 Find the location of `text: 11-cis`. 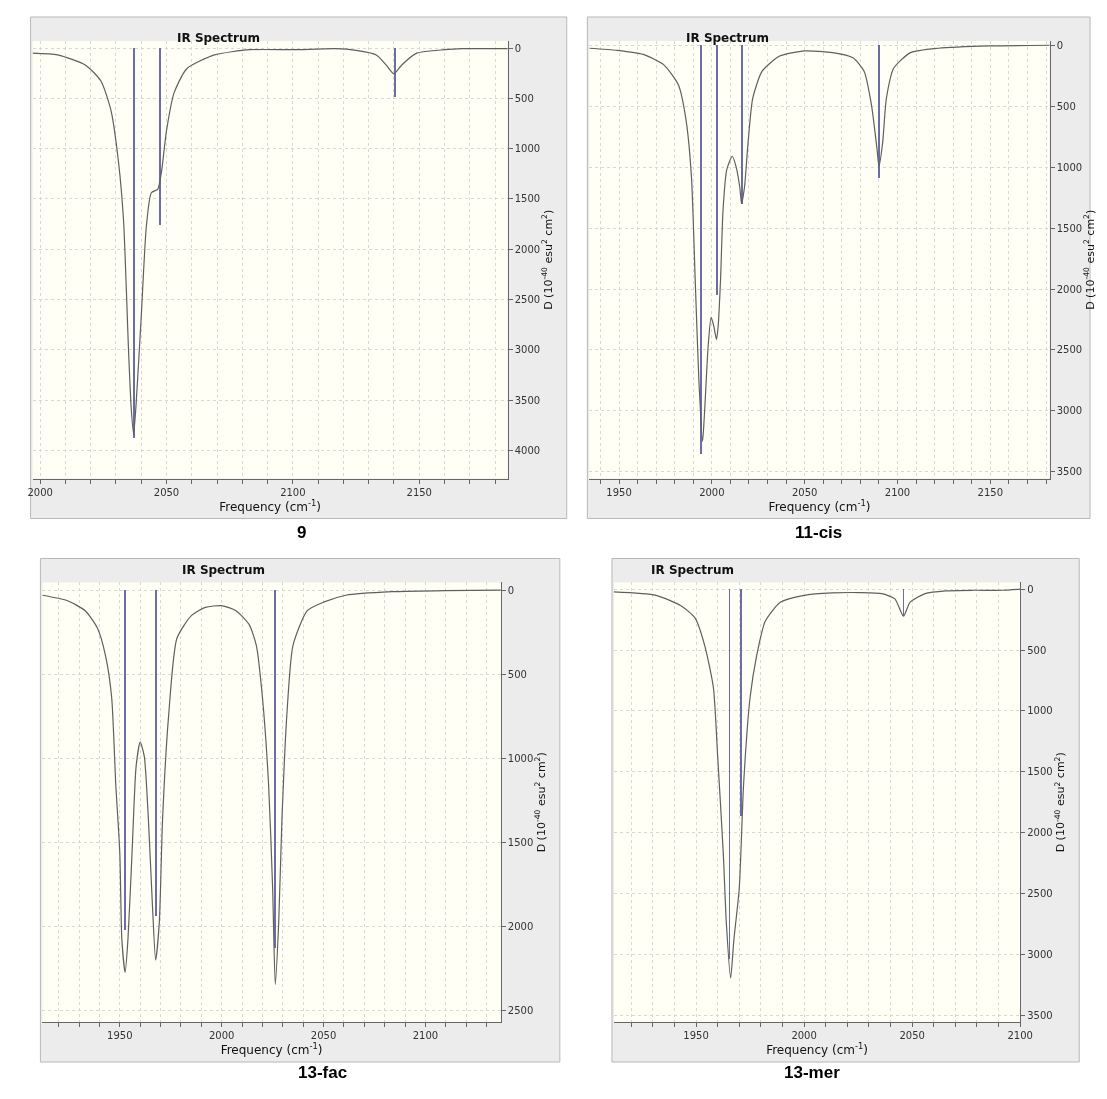

text: 11-cis is located at coordinates (819, 532).